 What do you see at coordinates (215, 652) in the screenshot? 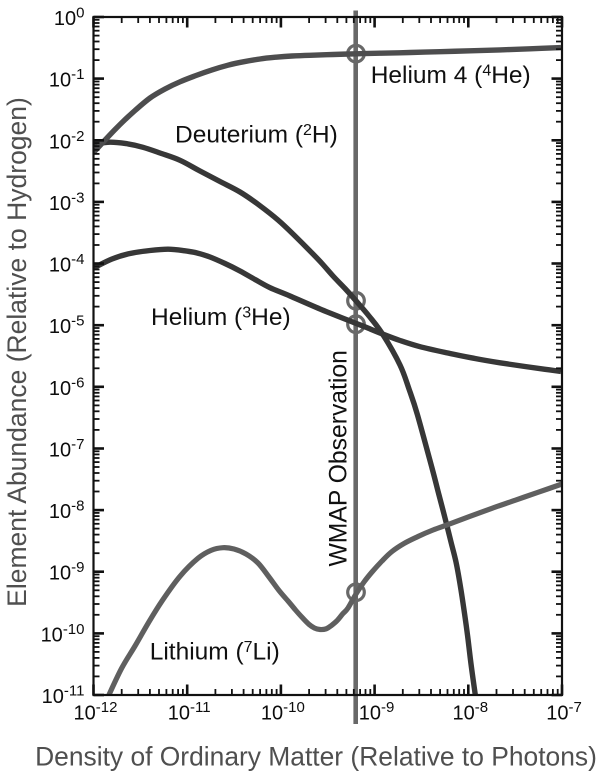
I see `svg-text: Lithium (7Li)` at bounding box center [215, 652].